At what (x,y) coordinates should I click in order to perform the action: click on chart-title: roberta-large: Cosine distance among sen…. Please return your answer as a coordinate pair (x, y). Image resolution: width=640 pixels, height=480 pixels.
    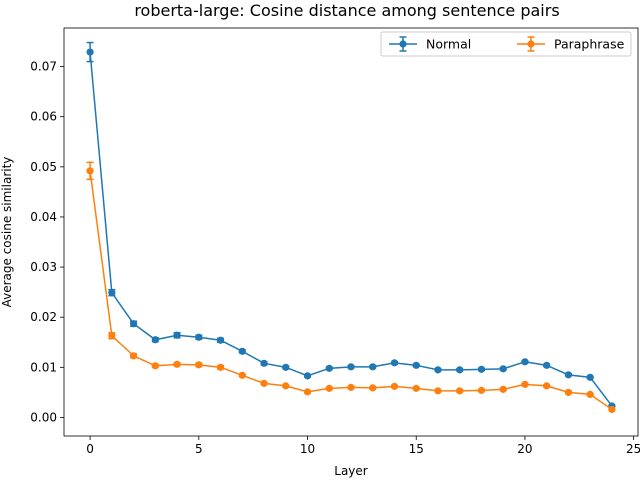
    Looking at the image, I should click on (346, 10).